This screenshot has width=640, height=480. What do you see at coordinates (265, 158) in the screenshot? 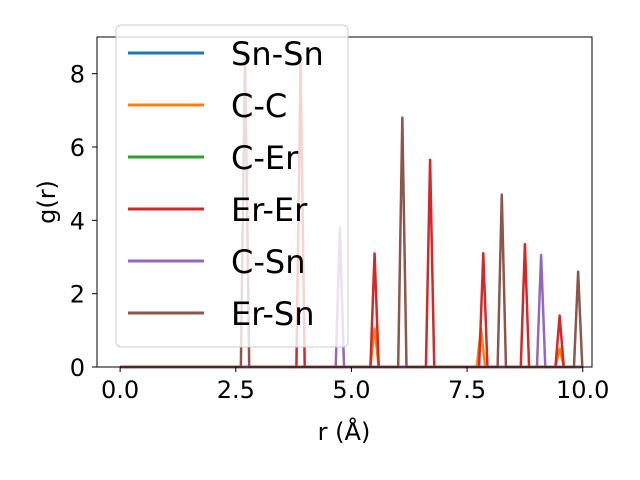
I see `legend-label: C-Er` at bounding box center [265, 158].